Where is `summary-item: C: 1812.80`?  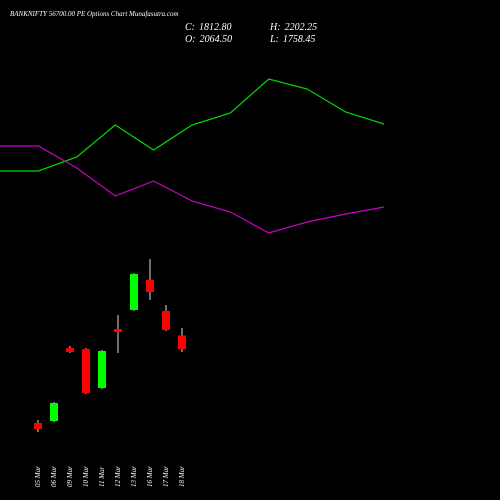
summary-item: C: 1812.80 is located at coordinates (208, 27).